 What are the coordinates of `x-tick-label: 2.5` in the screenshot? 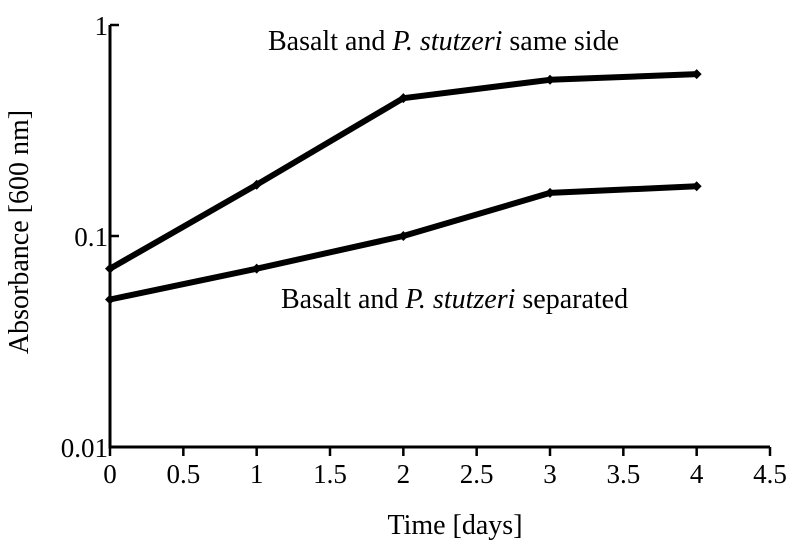 It's located at (477, 474).